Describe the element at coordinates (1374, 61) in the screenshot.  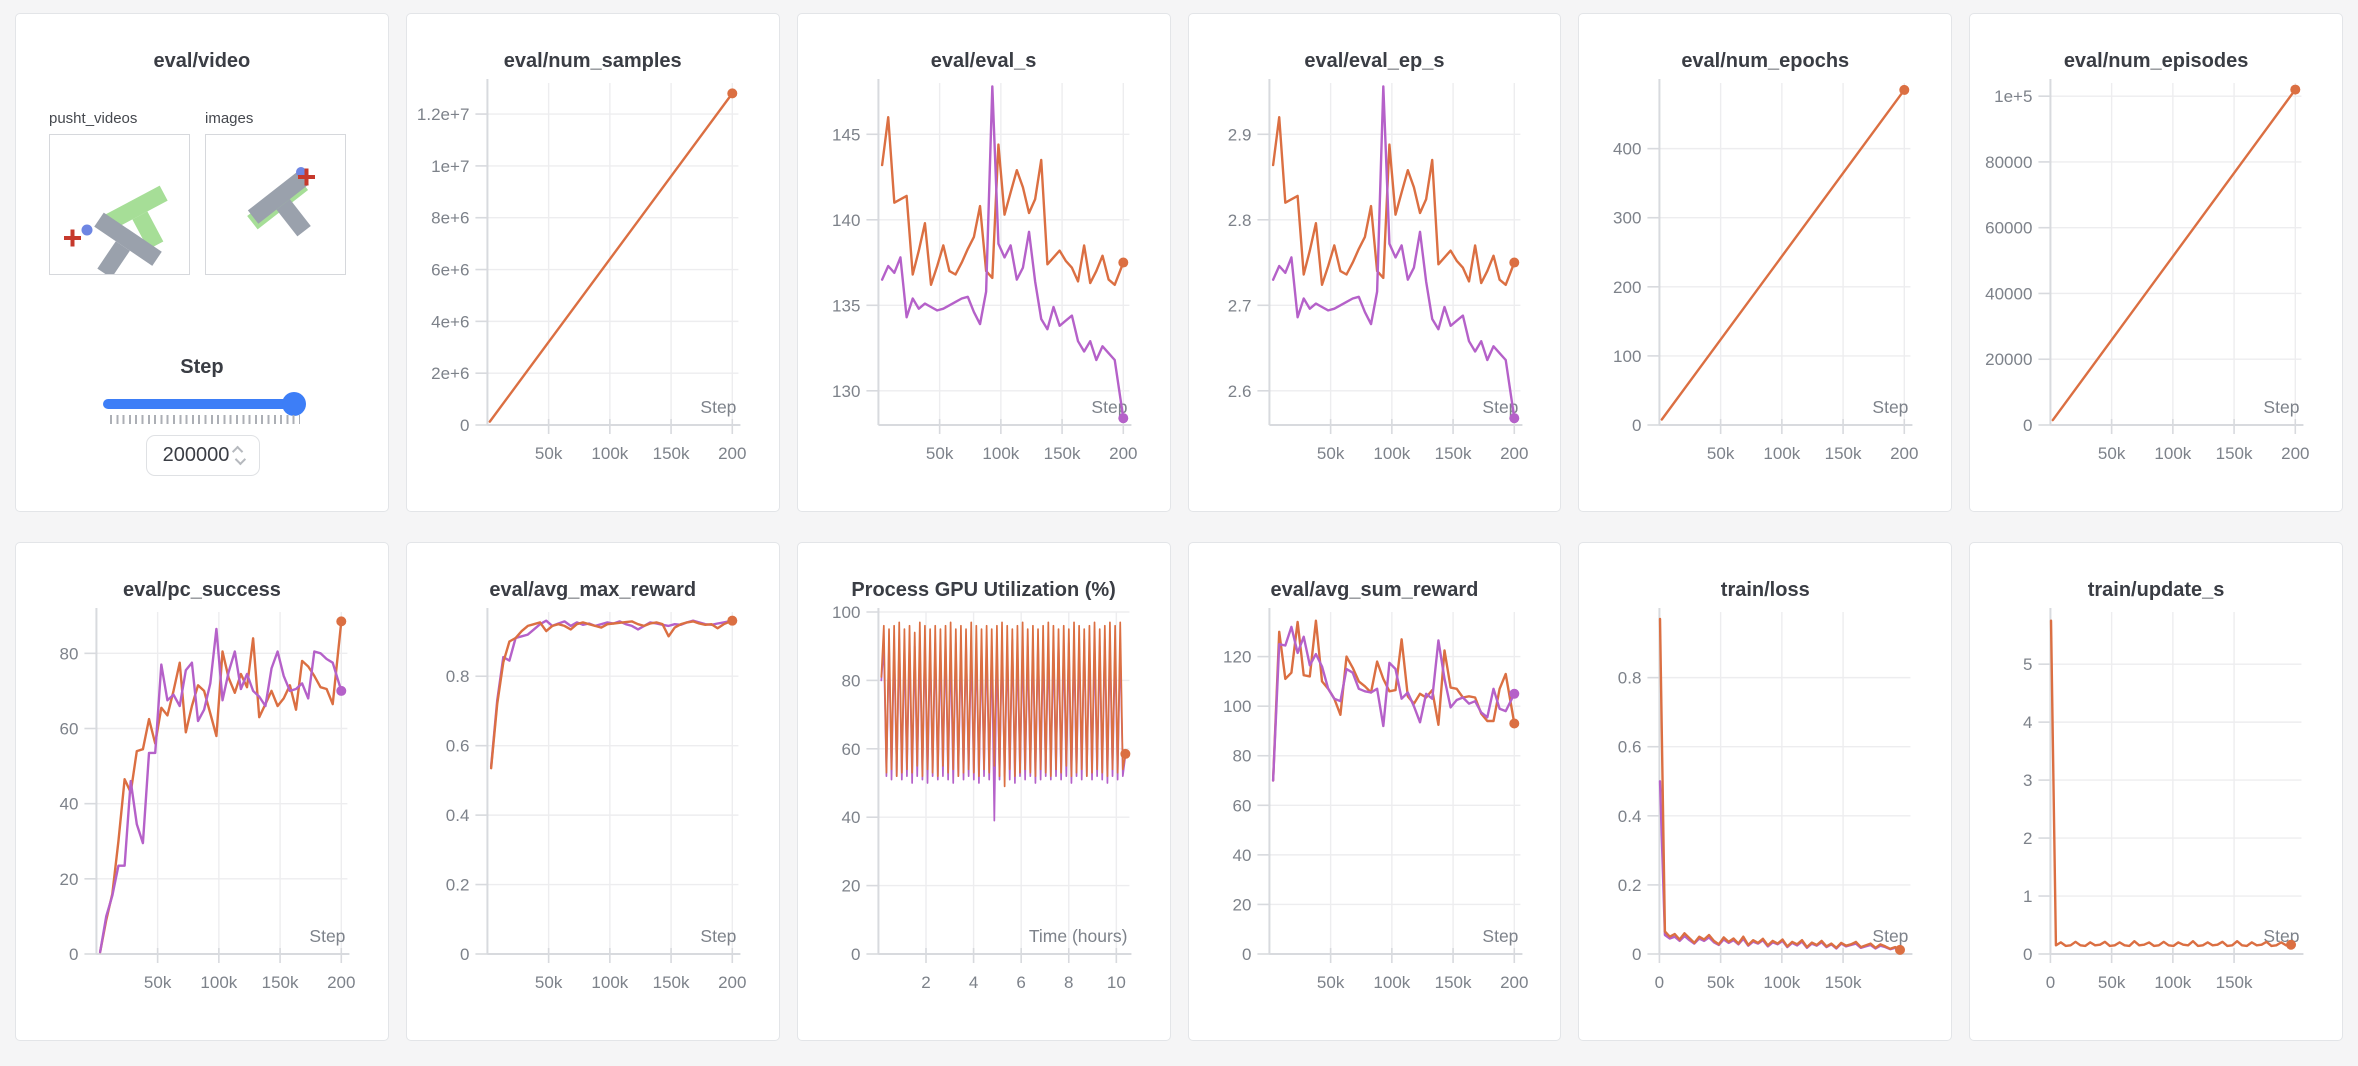
I see `chart-title: eval/eval_ep_s` at that location.